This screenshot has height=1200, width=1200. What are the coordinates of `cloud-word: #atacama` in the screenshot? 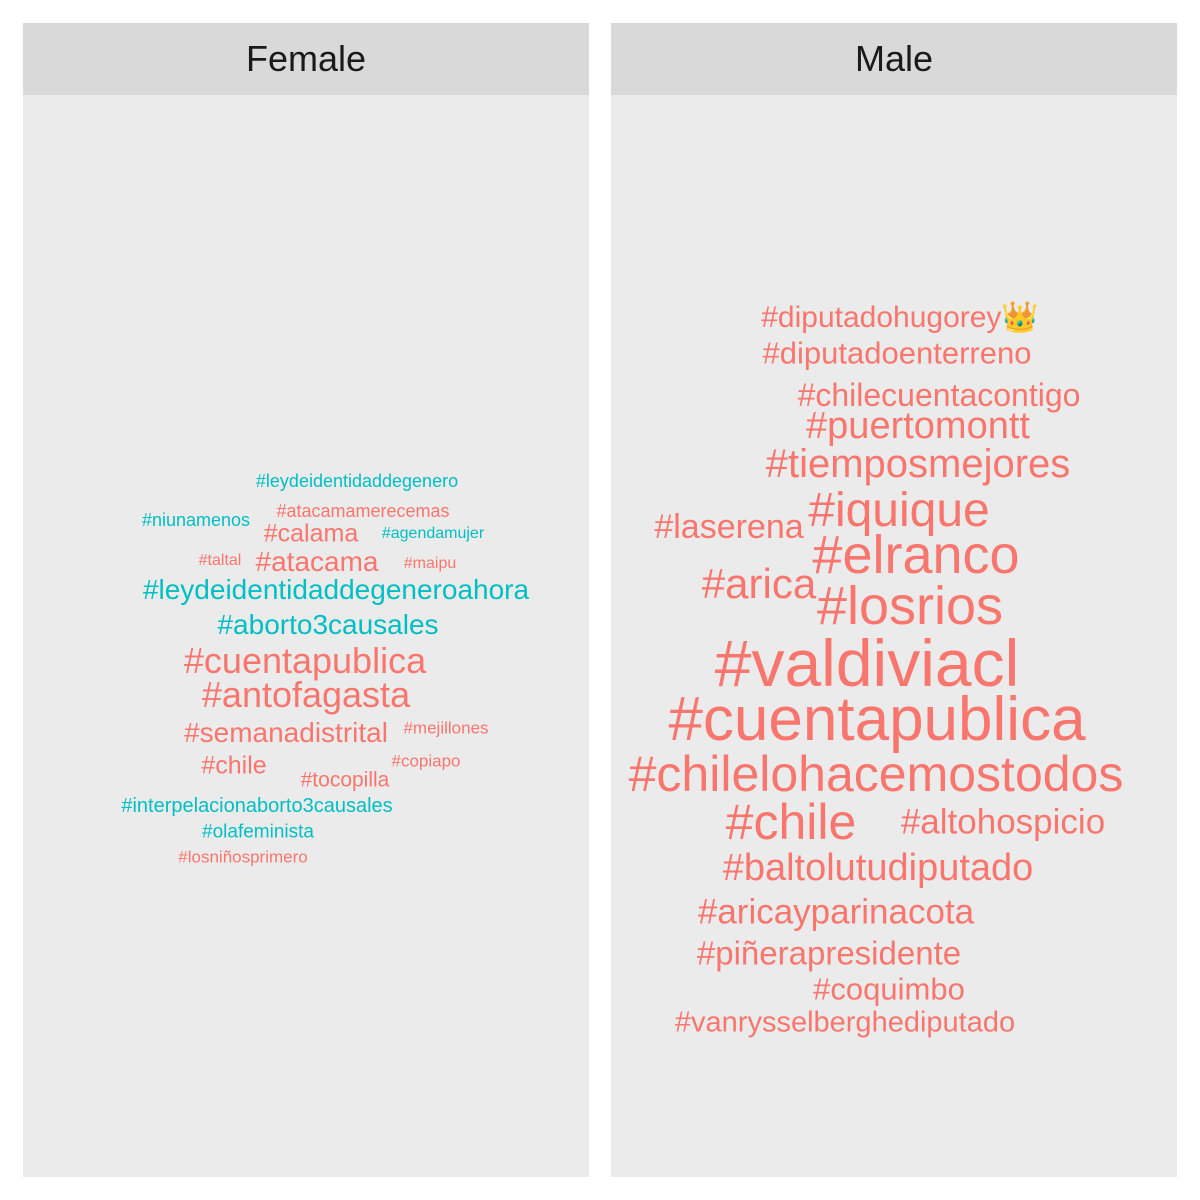 It's located at (317, 561).